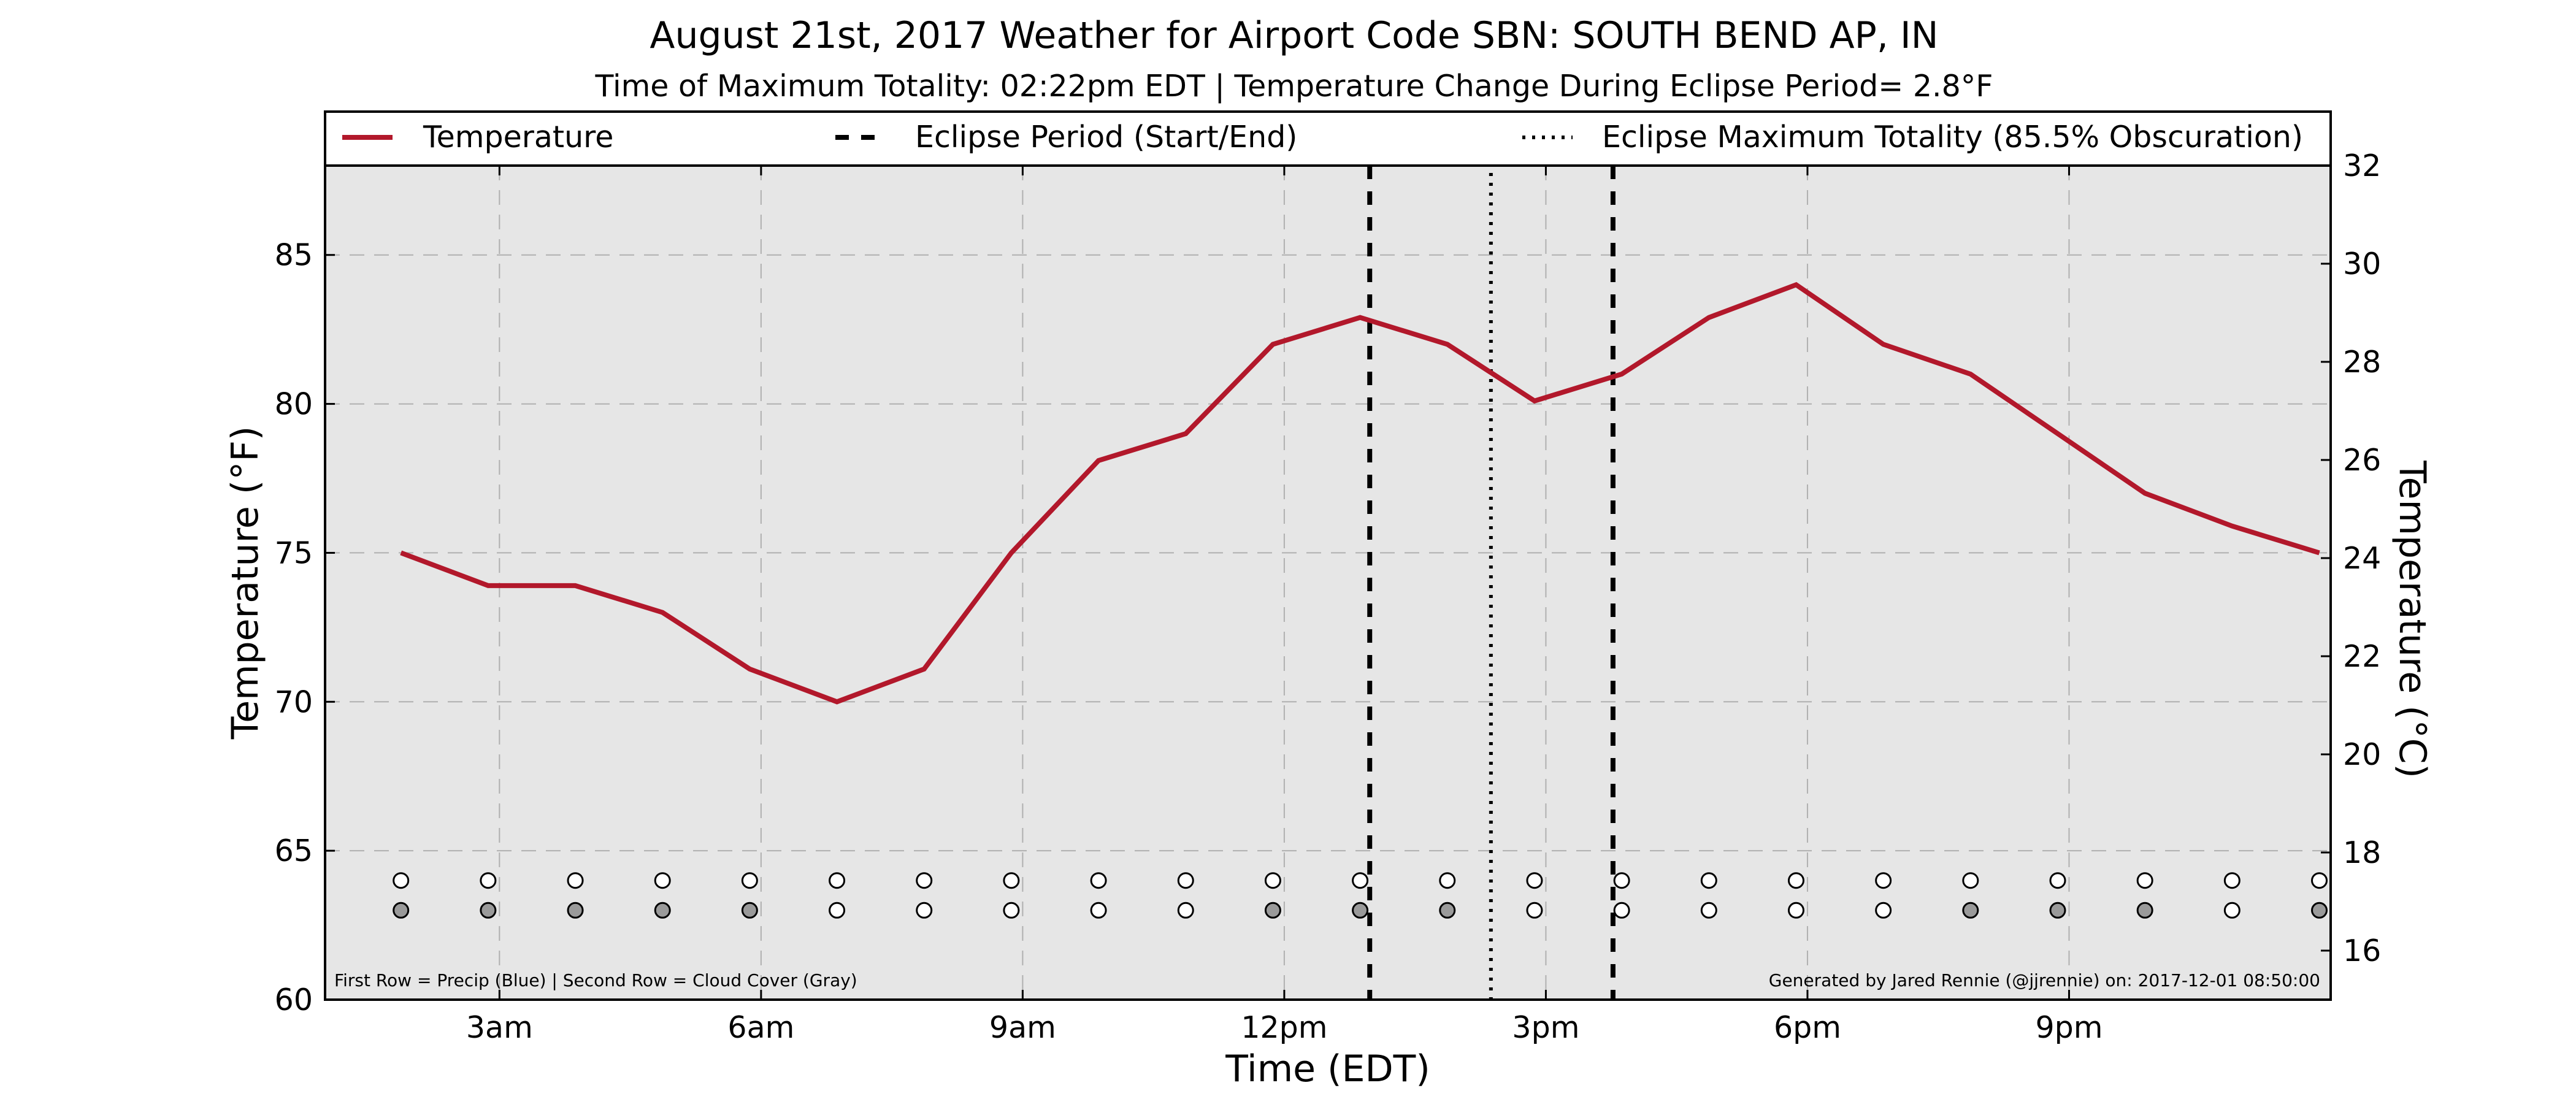 This screenshot has height=1107, width=2576. Describe the element at coordinates (2362, 754) in the screenshot. I see `y-right-tick-label: 20` at that location.